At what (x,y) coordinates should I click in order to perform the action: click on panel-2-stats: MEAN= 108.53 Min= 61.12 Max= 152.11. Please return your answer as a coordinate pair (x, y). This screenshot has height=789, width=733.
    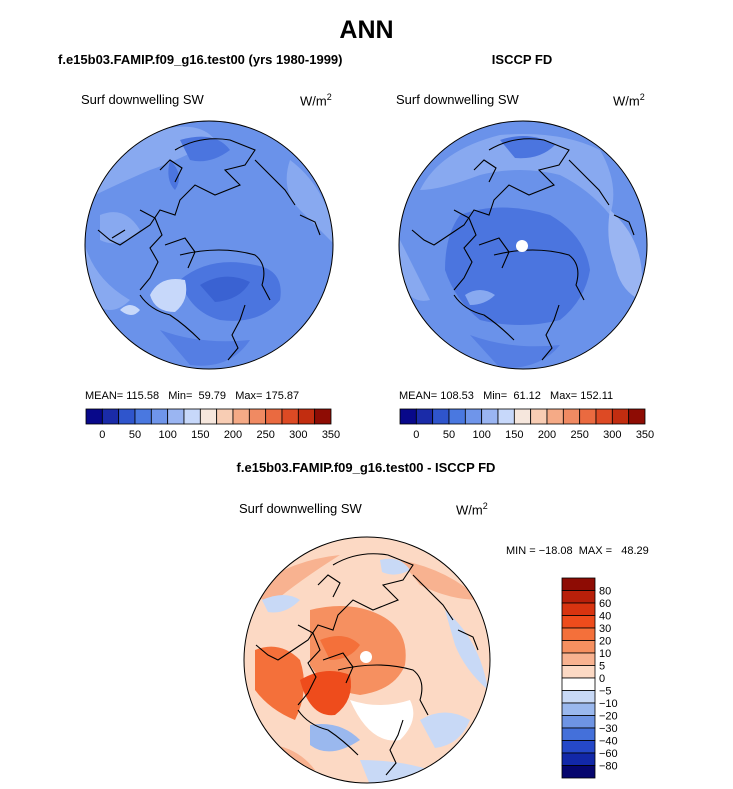
    Looking at the image, I should click on (506, 396).